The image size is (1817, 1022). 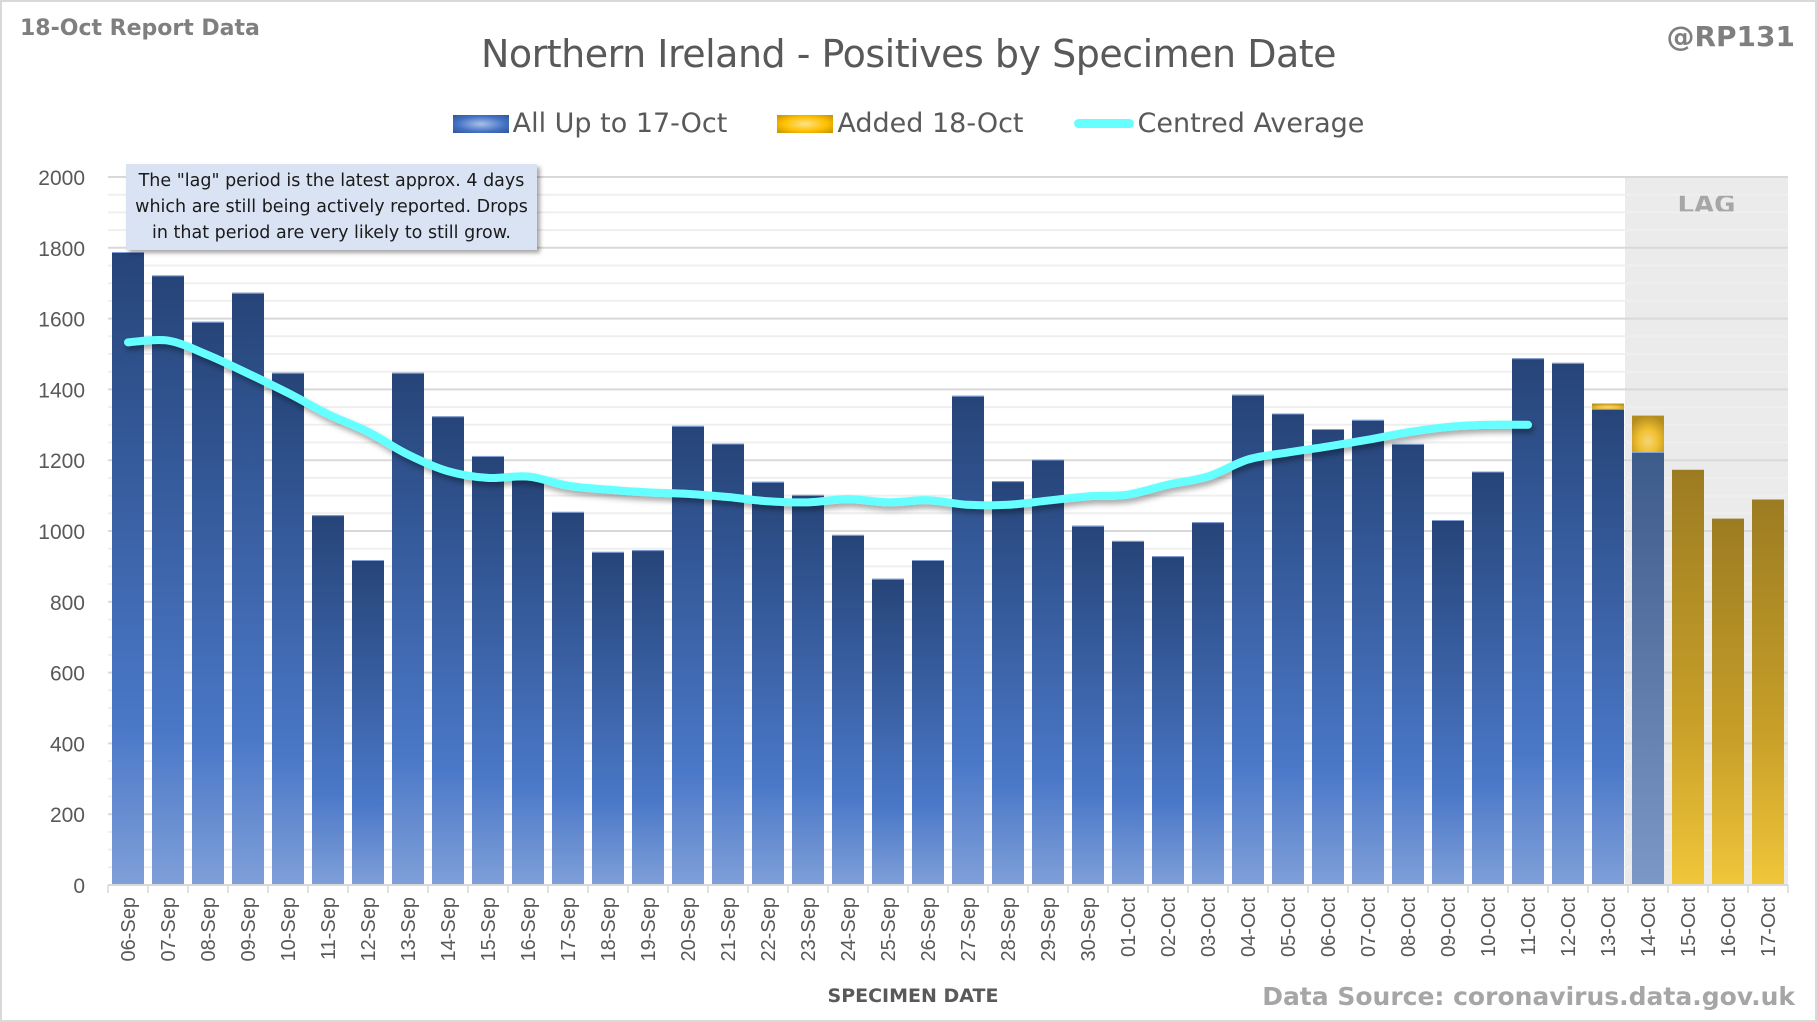 I want to click on x-tick-label: 14-Sep, so click(x=449, y=929).